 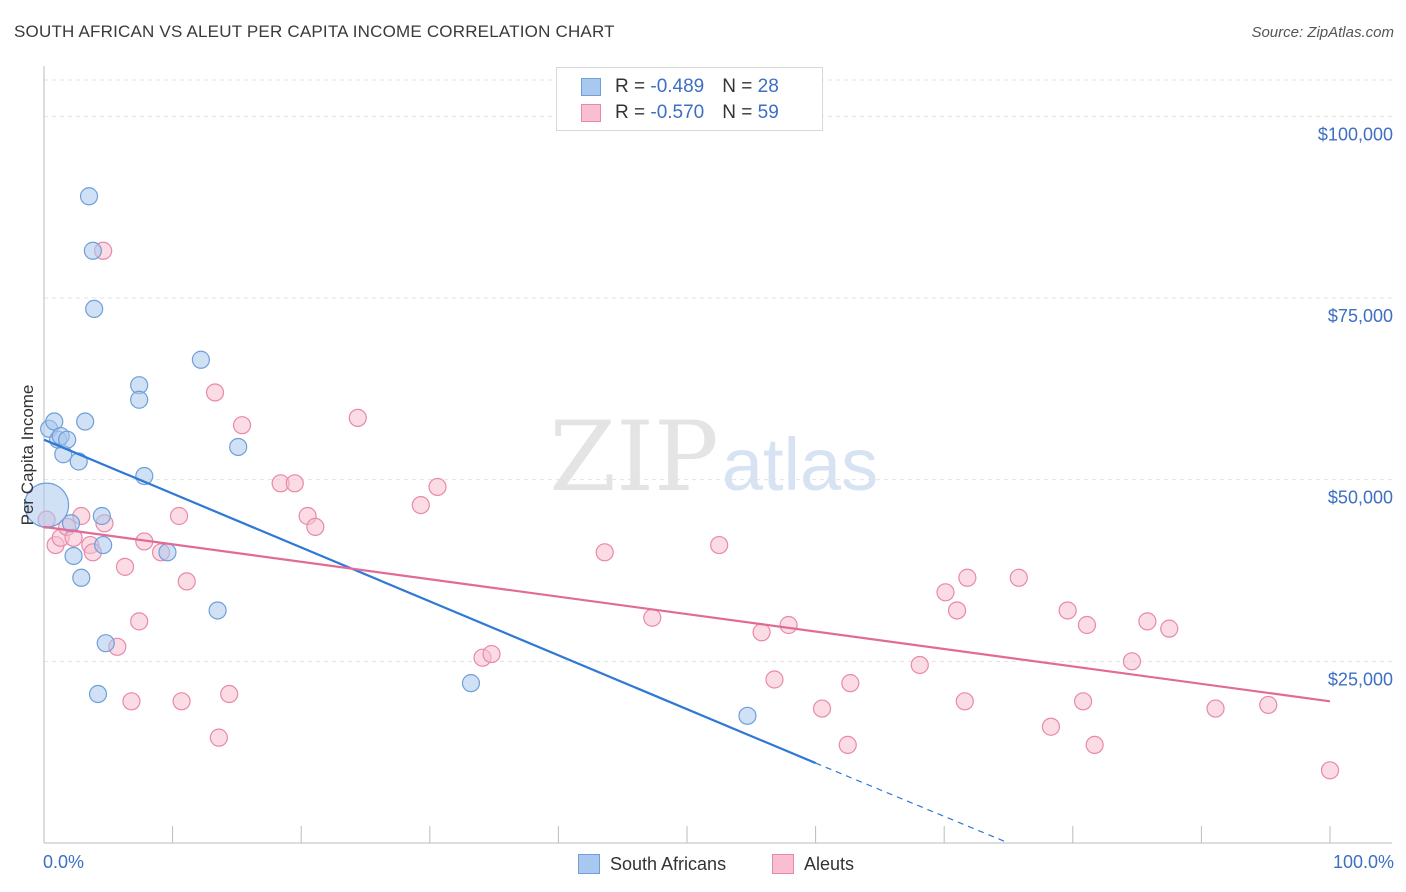 I want to click on south-african-trend-extension, so click(x=912, y=803).